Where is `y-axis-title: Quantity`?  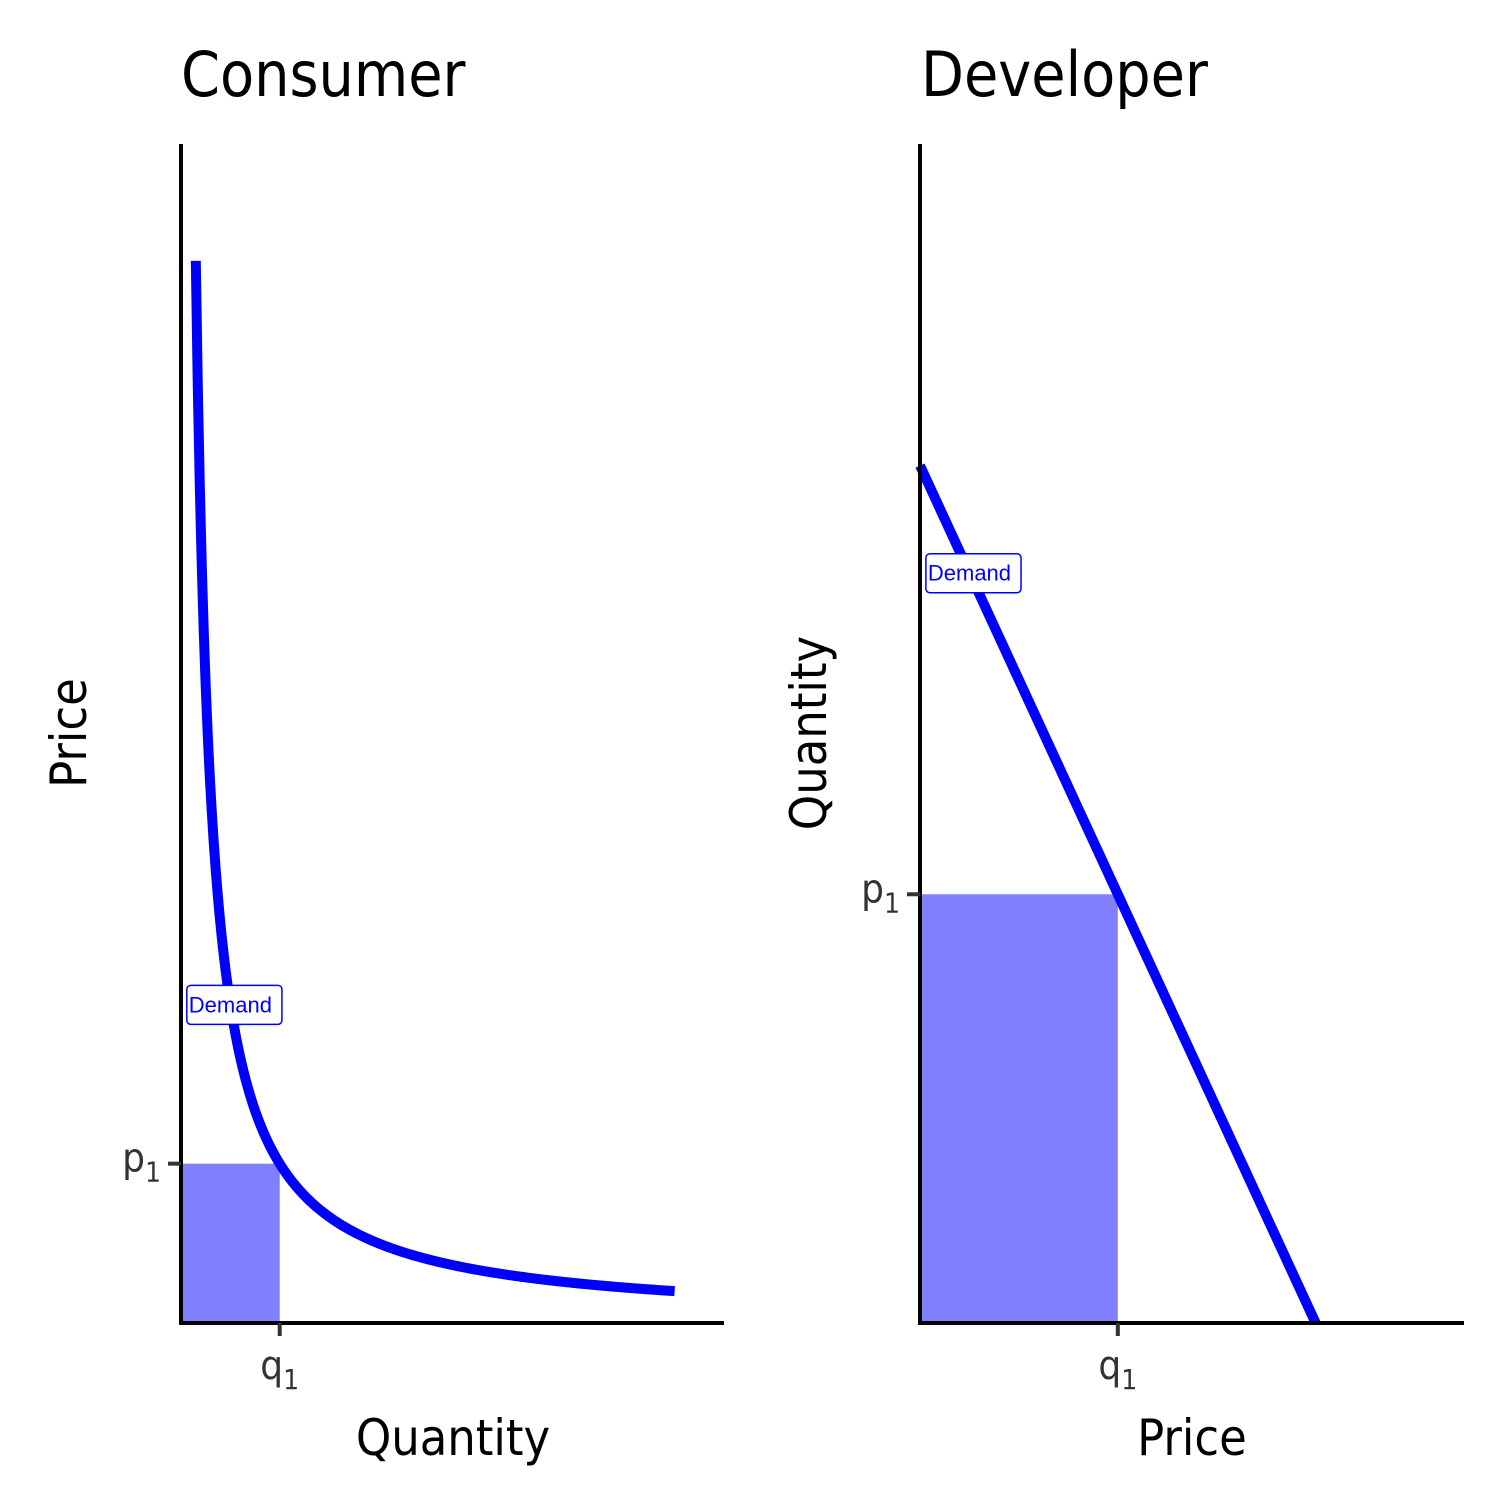 y-axis-title: Quantity is located at coordinates (809, 733).